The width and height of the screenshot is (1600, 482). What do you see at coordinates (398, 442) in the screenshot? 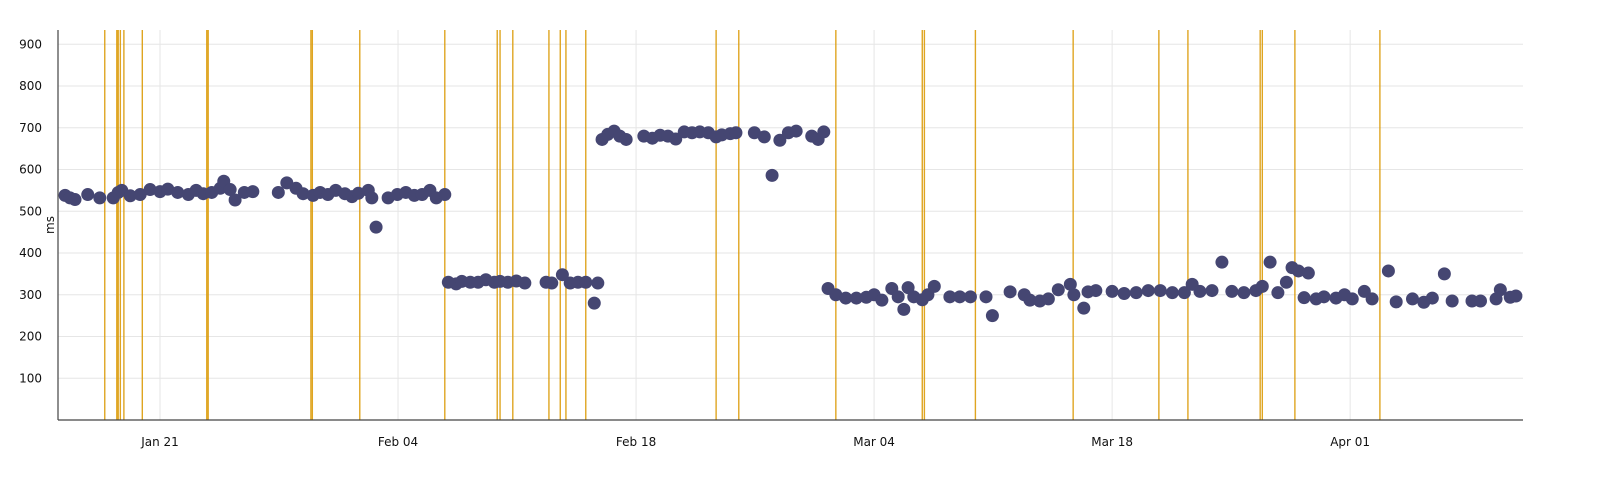
I see `x-tick-label: Feb 04` at bounding box center [398, 442].